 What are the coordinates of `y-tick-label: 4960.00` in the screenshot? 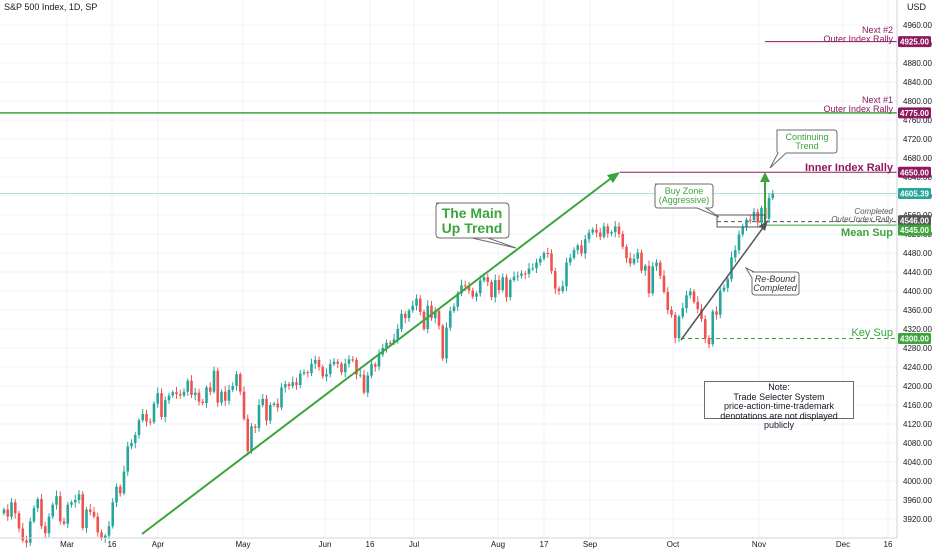 It's located at (917, 25).